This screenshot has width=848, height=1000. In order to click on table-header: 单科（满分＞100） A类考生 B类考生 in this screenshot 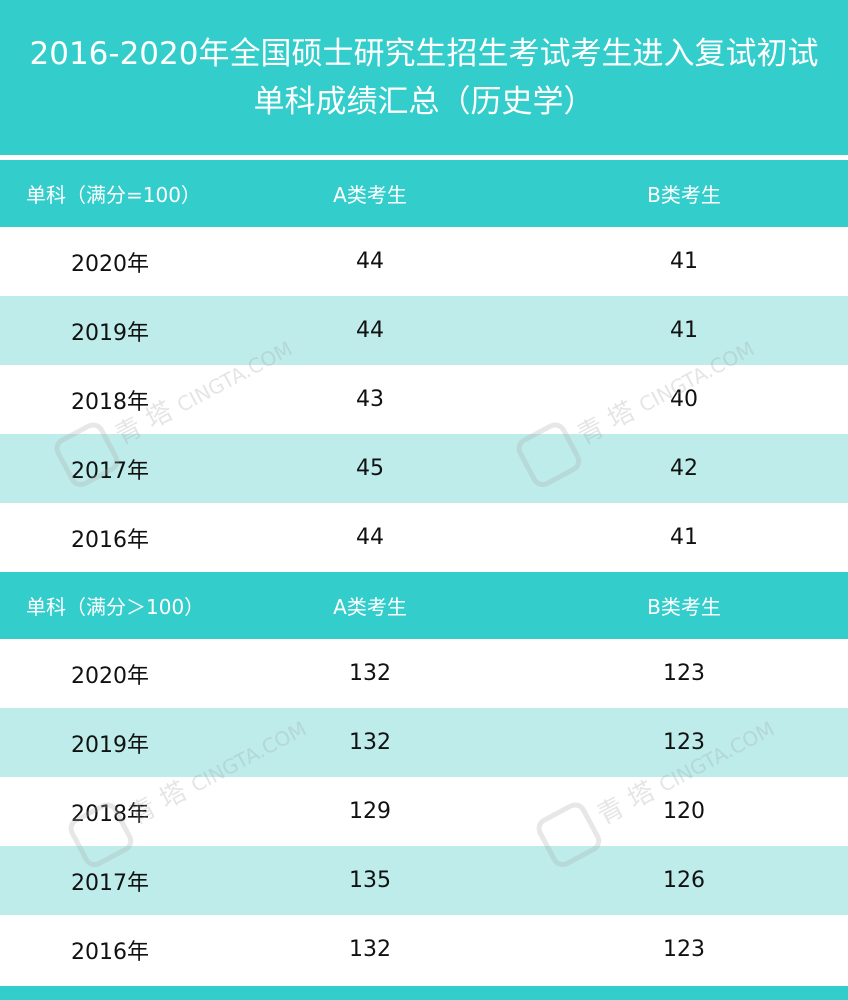, I will do `click(424, 605)`.